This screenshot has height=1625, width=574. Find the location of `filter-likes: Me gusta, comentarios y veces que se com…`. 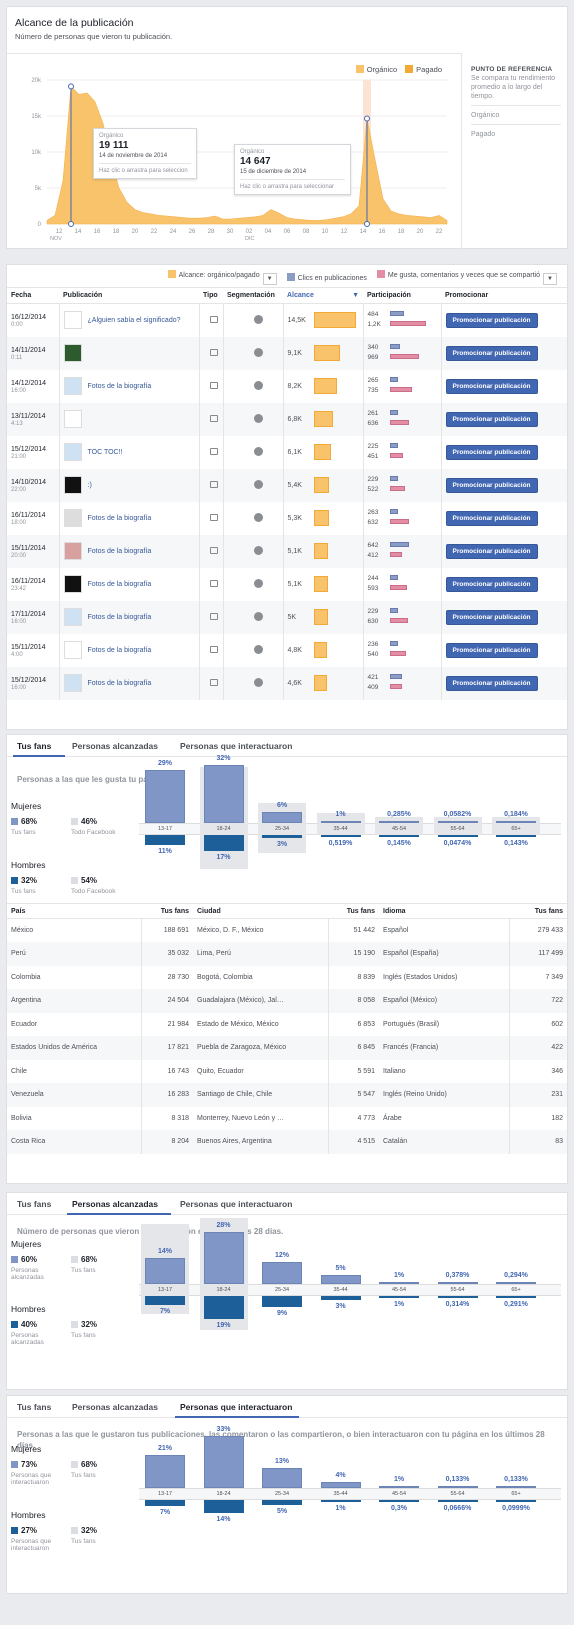

filter-likes: Me gusta, comentarios y veces que se com… is located at coordinates (466, 277).